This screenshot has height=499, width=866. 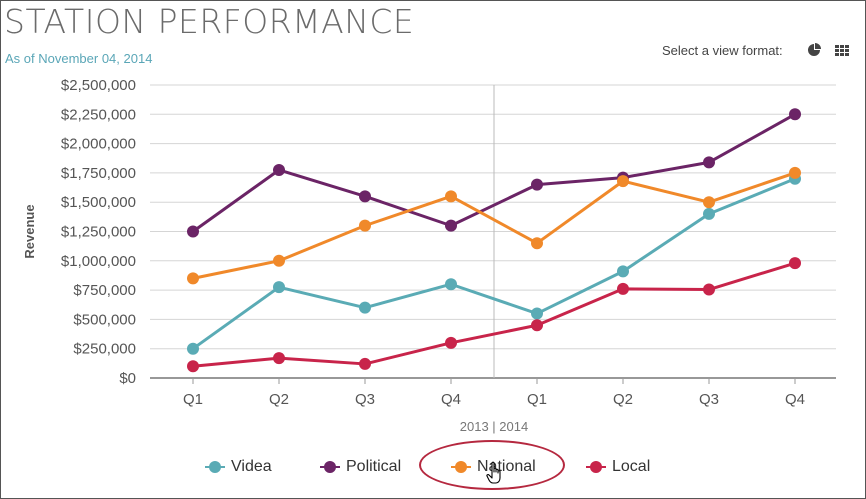 I want to click on y-tick-label: $2,000,000, so click(x=98, y=144).